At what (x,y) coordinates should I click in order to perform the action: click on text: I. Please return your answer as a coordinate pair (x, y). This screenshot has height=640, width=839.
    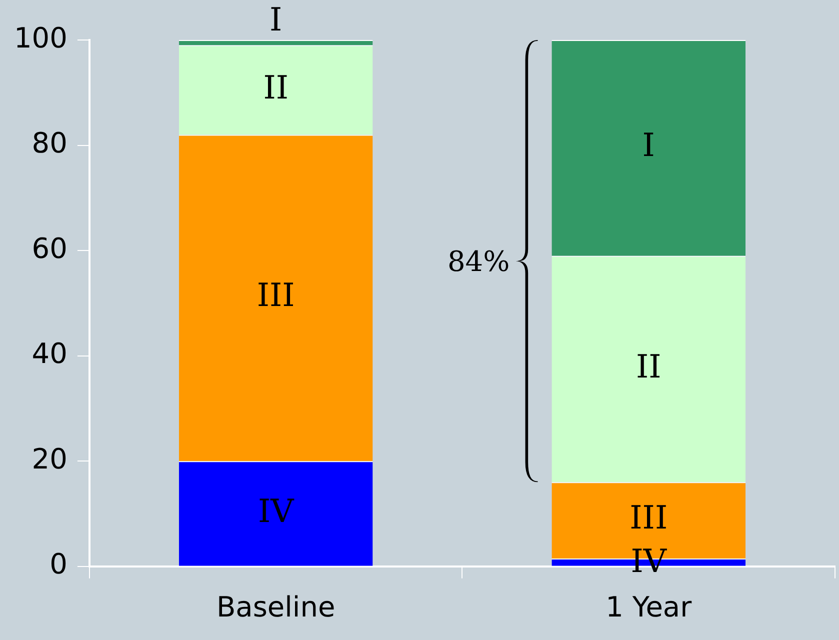
    Looking at the image, I should click on (648, 145).